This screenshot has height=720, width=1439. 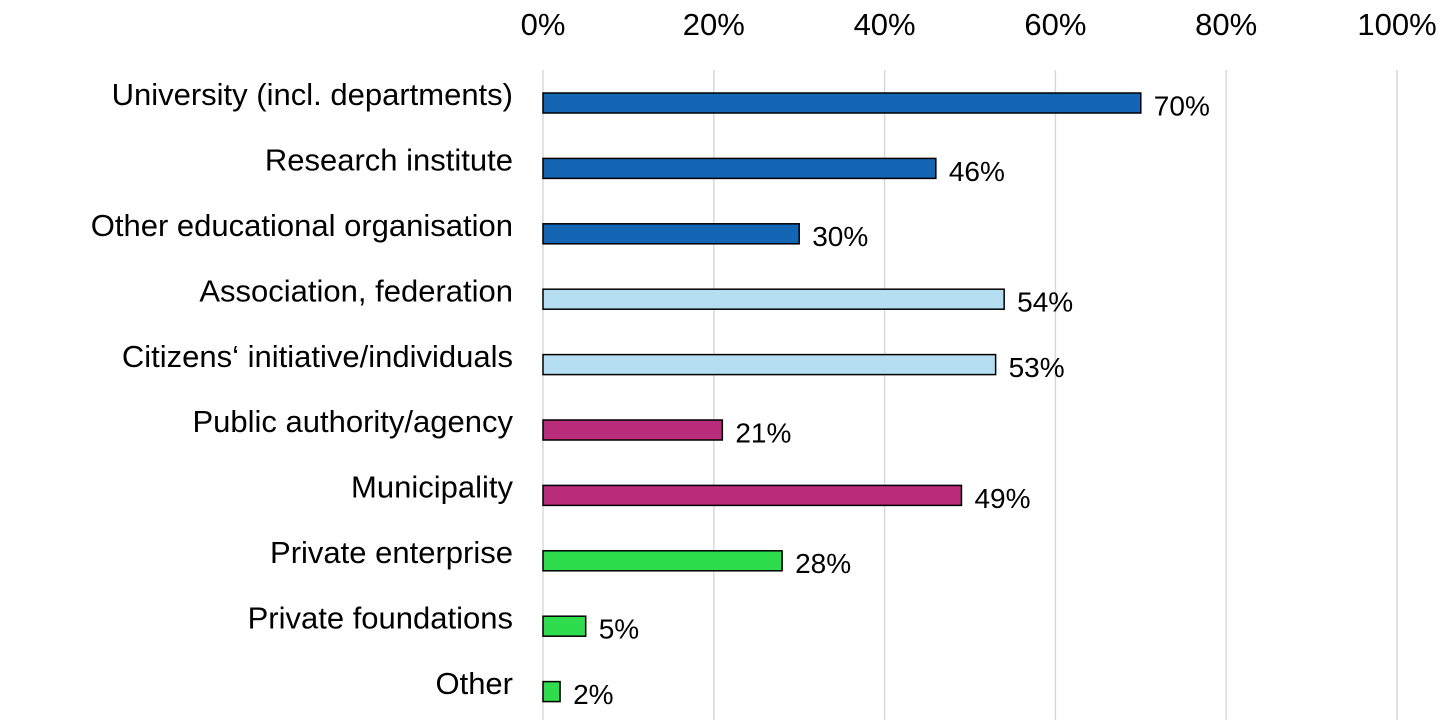 What do you see at coordinates (1055, 24) in the screenshot?
I see `x-tick-label: 60%` at bounding box center [1055, 24].